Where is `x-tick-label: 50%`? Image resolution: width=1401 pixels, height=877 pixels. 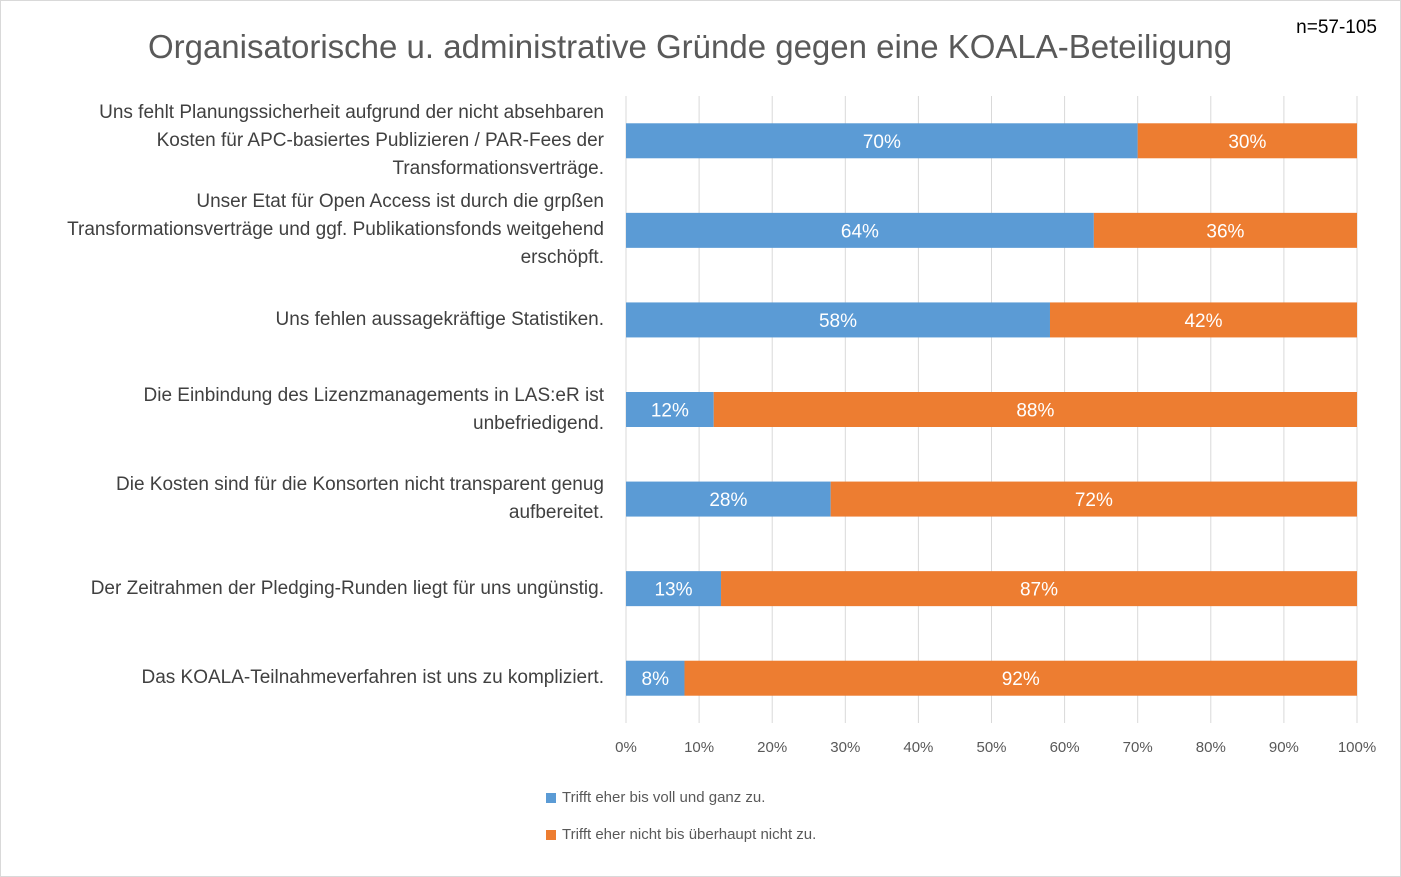 x-tick-label: 50% is located at coordinates (991, 747).